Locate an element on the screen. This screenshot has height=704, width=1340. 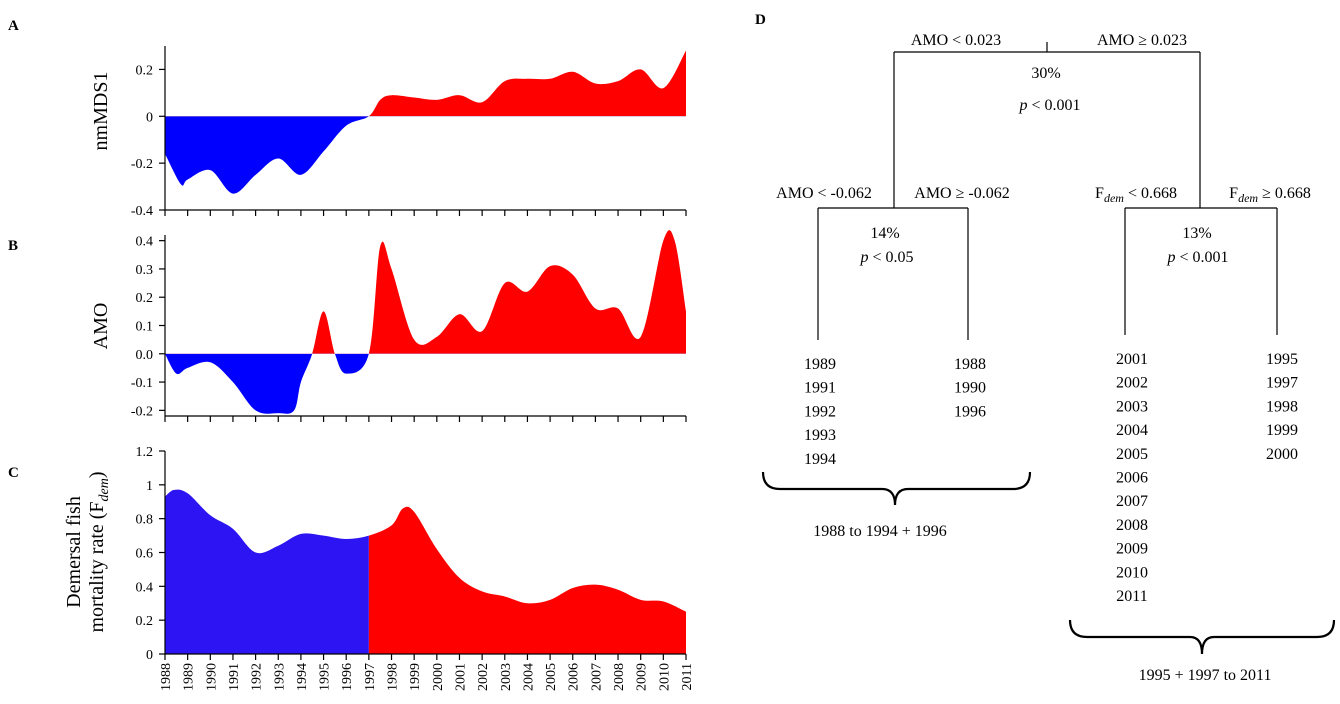
root-p-value: p < 0.001 is located at coordinates (1049, 105).